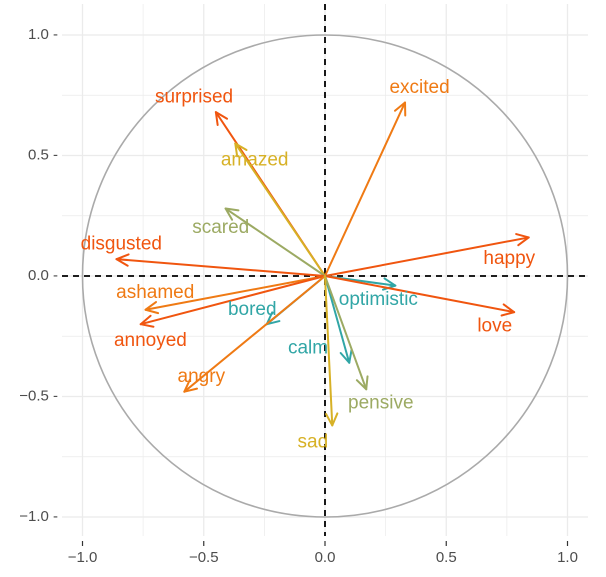 The width and height of the screenshot is (606, 577). What do you see at coordinates (508, 310) in the screenshot?
I see `vector-arrowhead-love` at bounding box center [508, 310].